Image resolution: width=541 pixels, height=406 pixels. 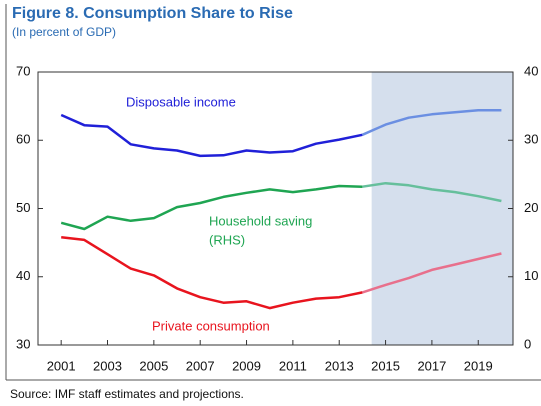 What do you see at coordinates (23, 275) in the screenshot?
I see `y-tick-label: 40` at bounding box center [23, 275].